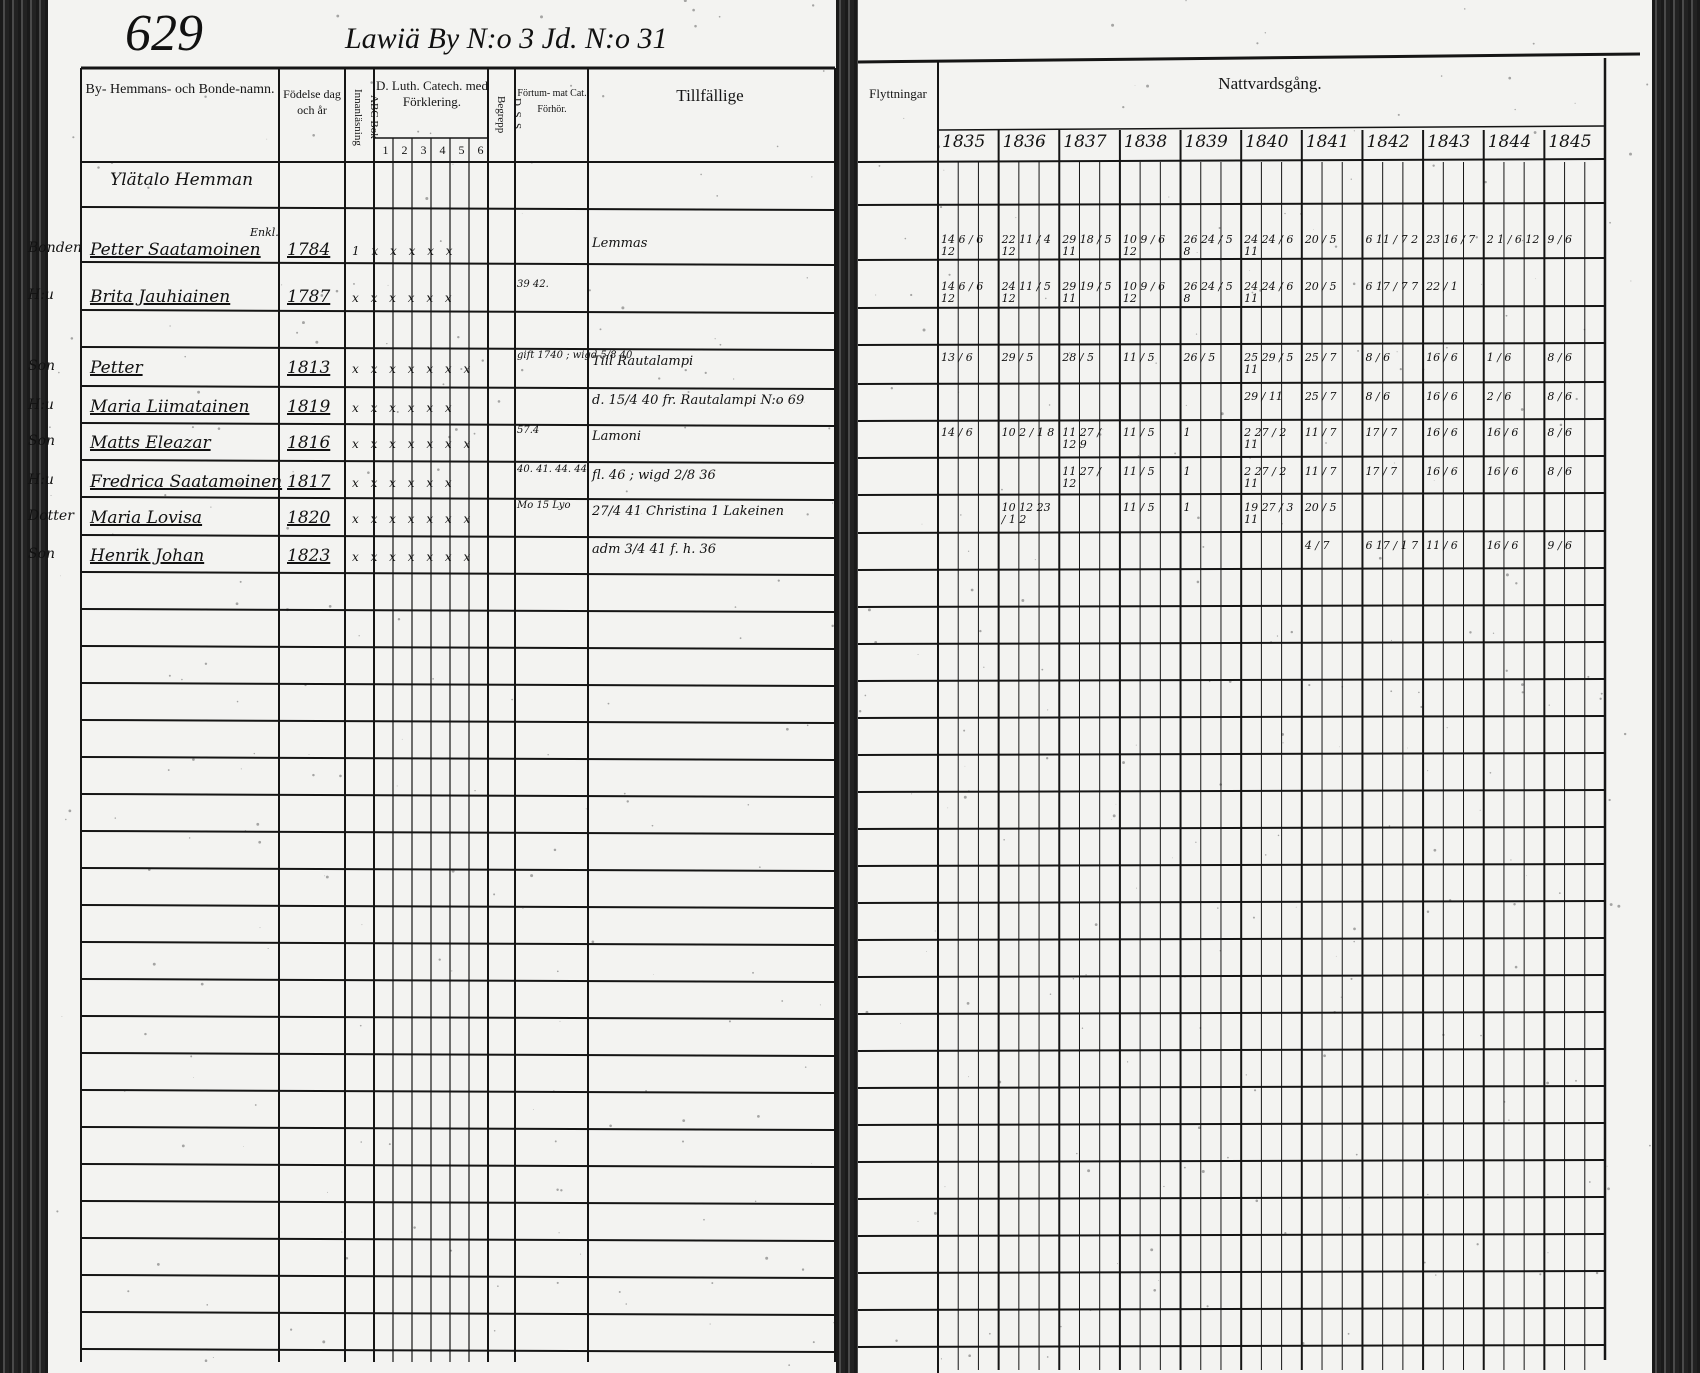 The width and height of the screenshot is (1700, 1373). I want to click on communion-record: 25 / 7, so click(1332, 397).